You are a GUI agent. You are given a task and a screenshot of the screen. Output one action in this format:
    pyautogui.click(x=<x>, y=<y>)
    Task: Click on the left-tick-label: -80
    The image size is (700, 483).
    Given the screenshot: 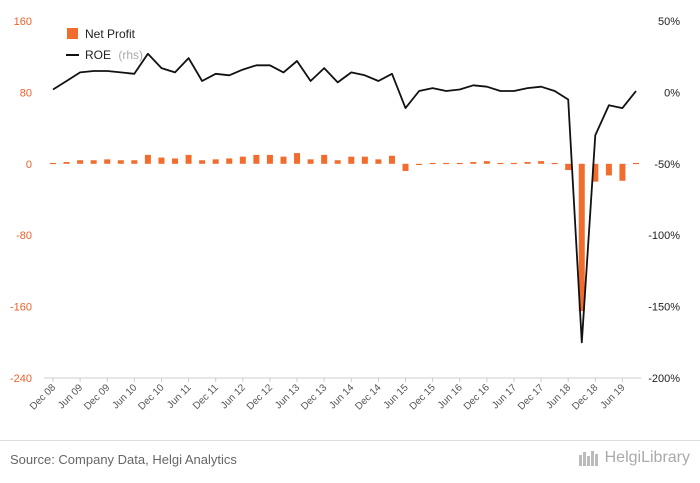 What is the action you would take?
    pyautogui.click(x=24, y=236)
    